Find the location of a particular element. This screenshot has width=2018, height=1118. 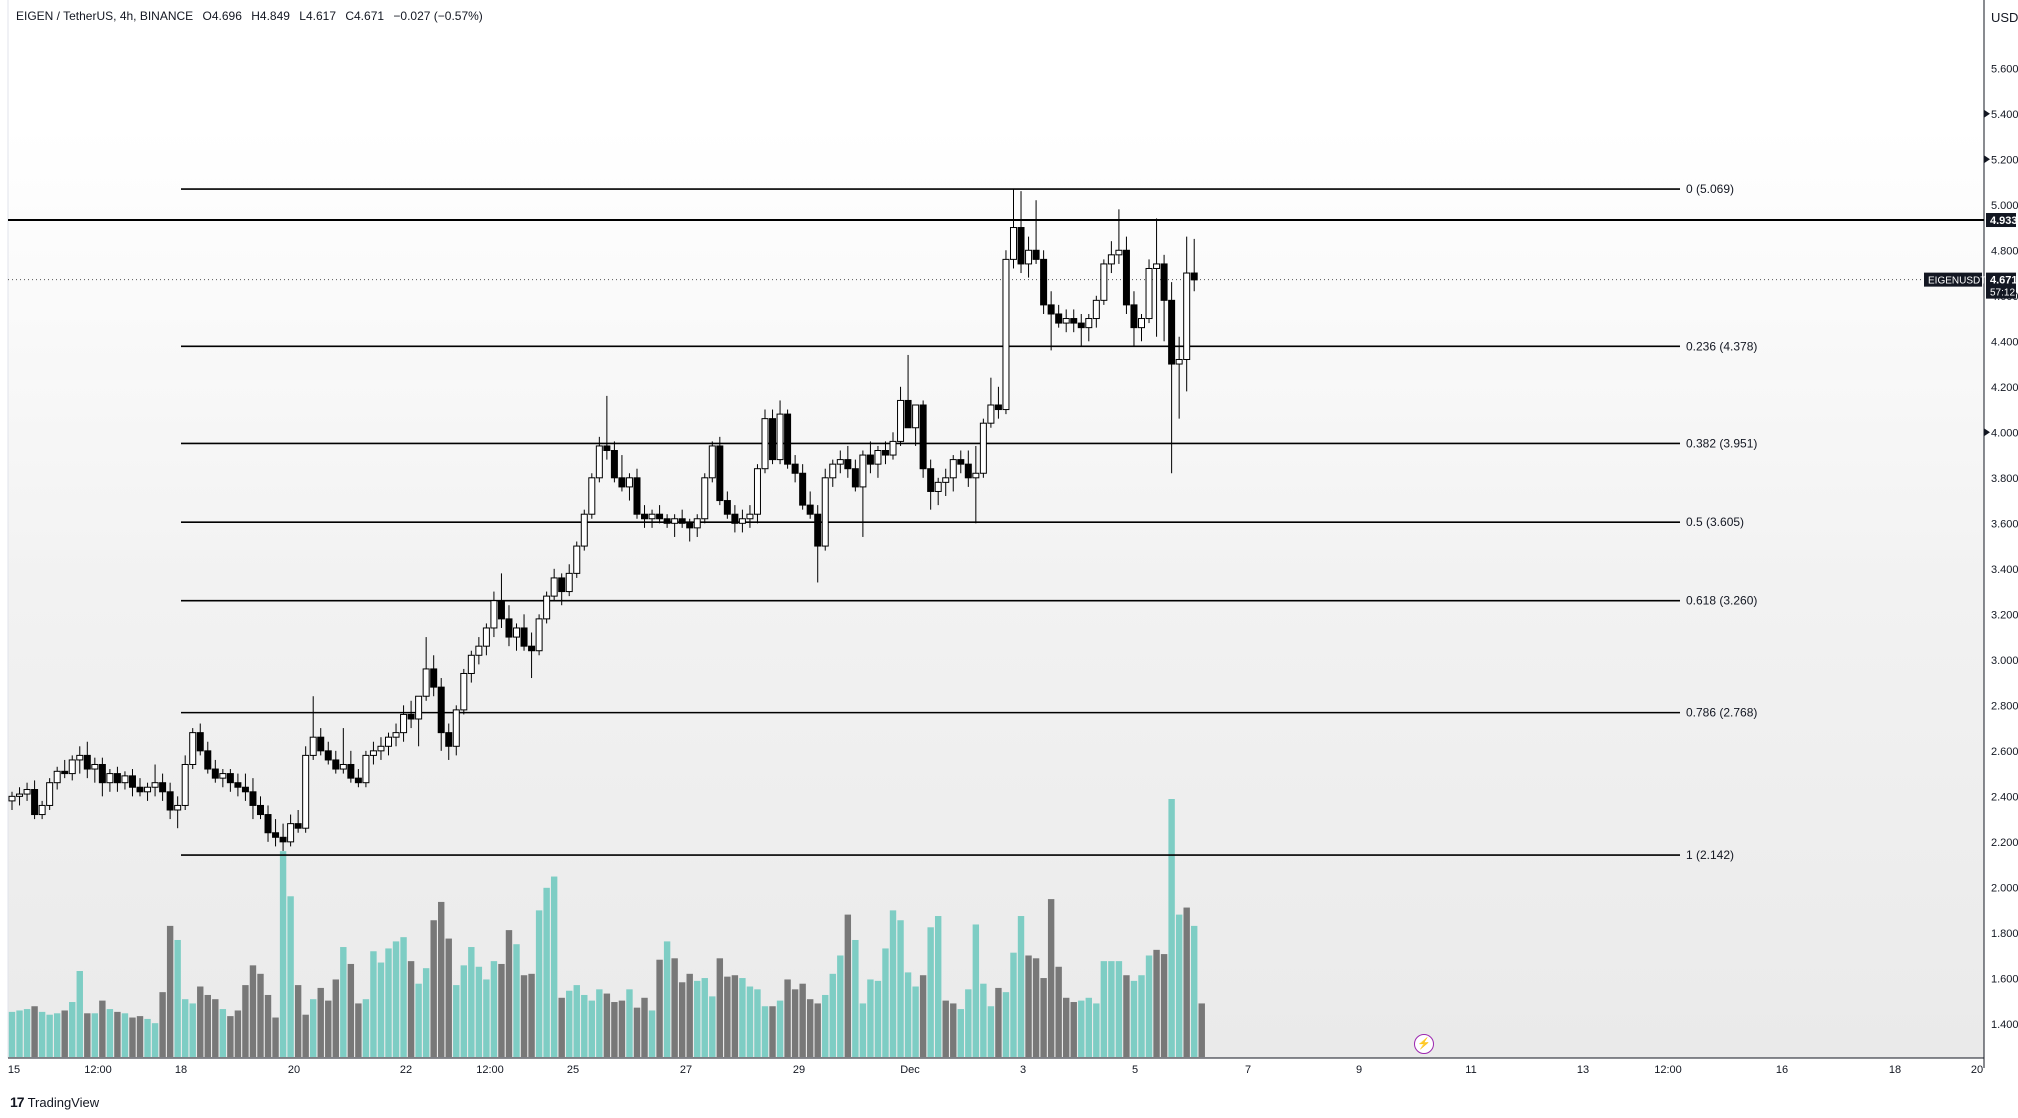

ohlc-high: H4.849 is located at coordinates (270, 16).